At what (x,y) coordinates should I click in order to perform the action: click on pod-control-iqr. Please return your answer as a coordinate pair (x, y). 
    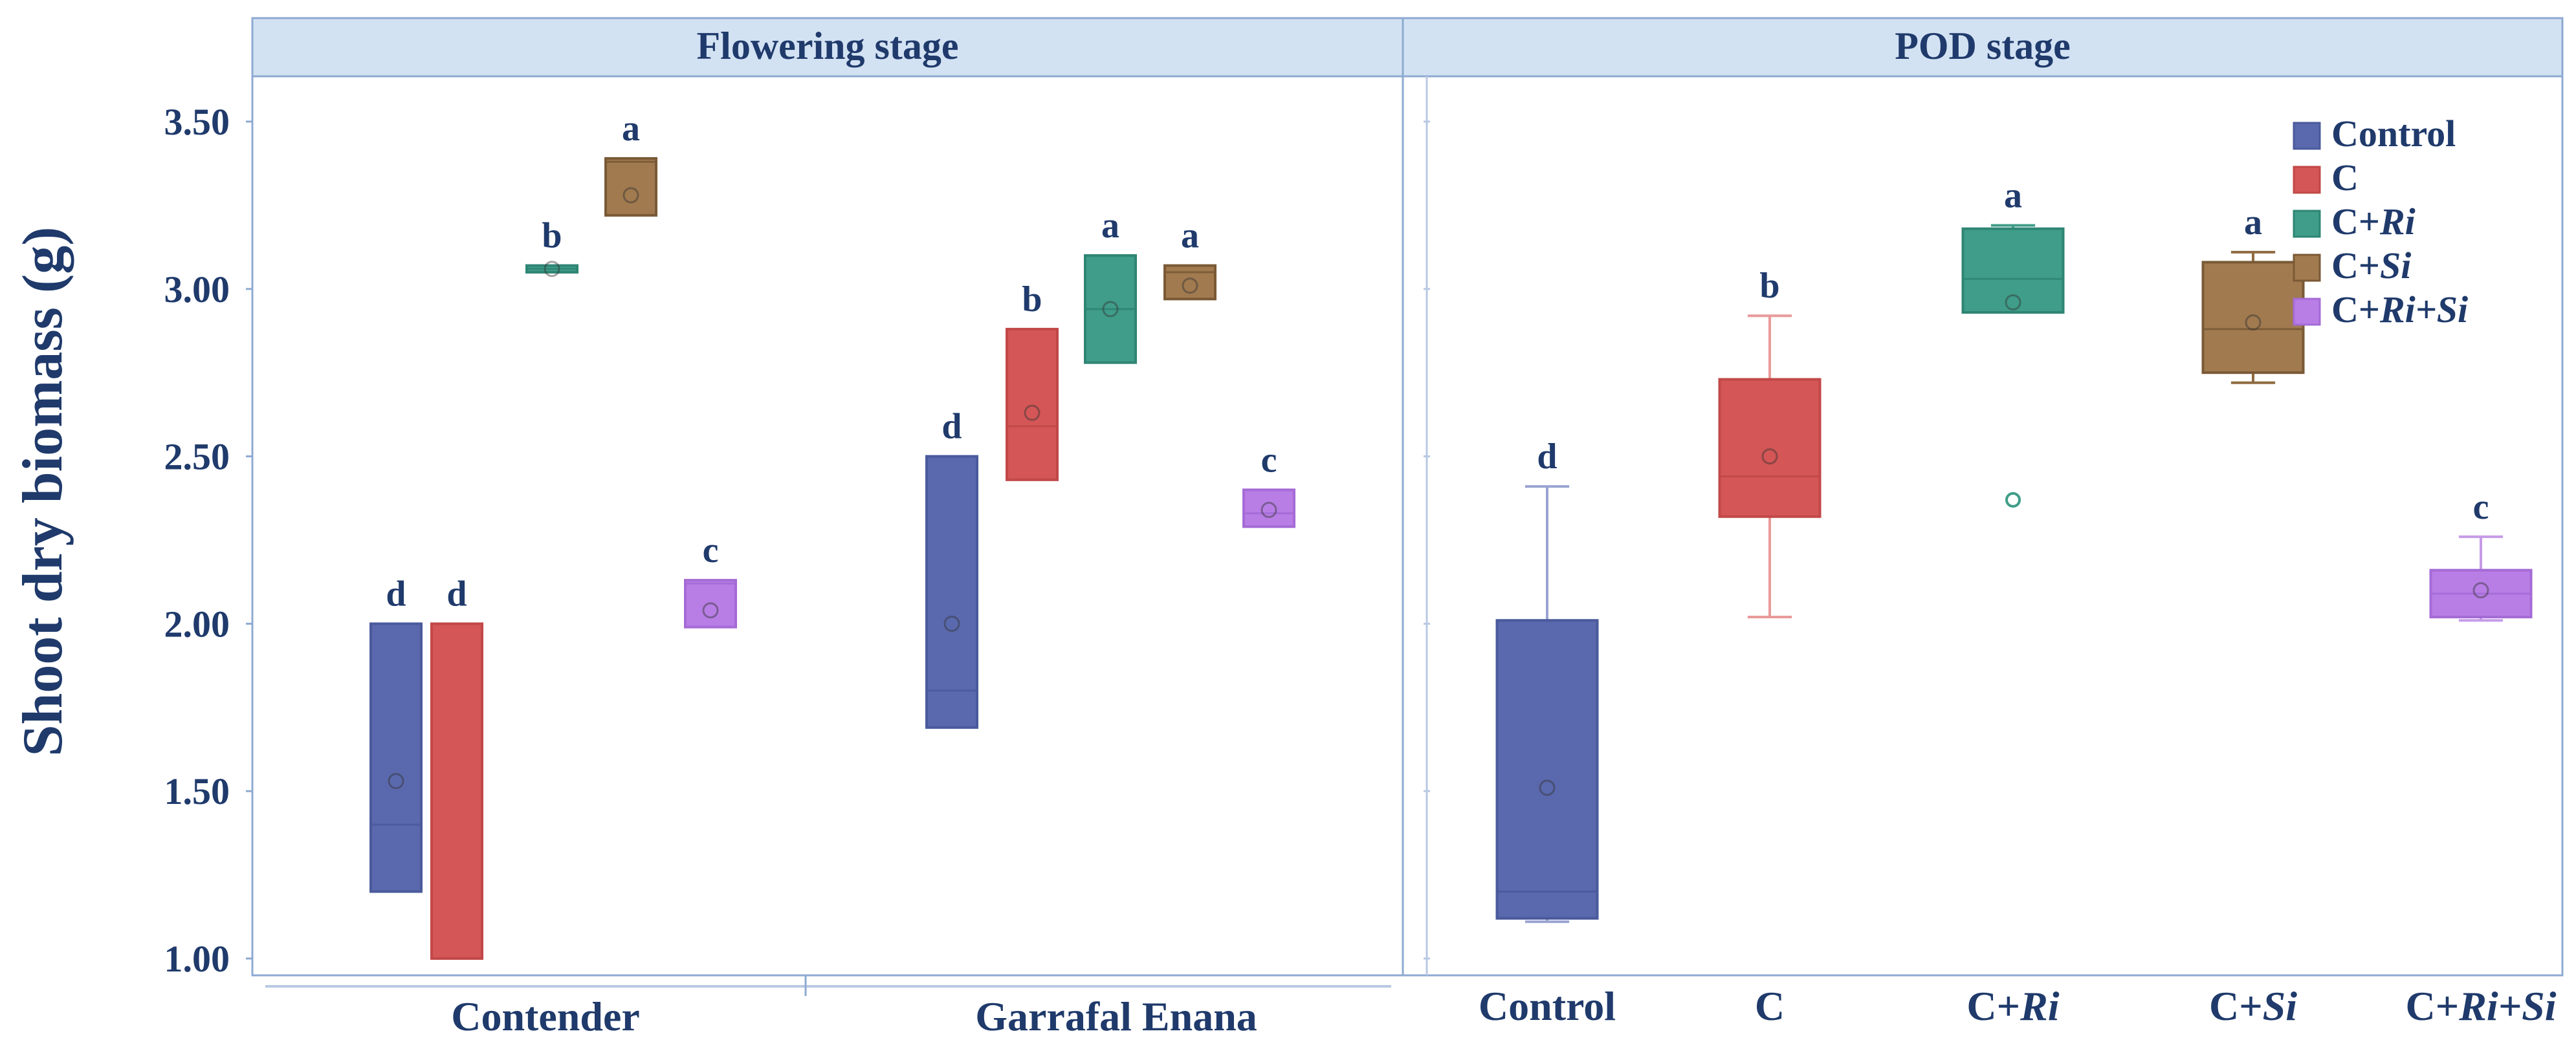
    Looking at the image, I should click on (1547, 769).